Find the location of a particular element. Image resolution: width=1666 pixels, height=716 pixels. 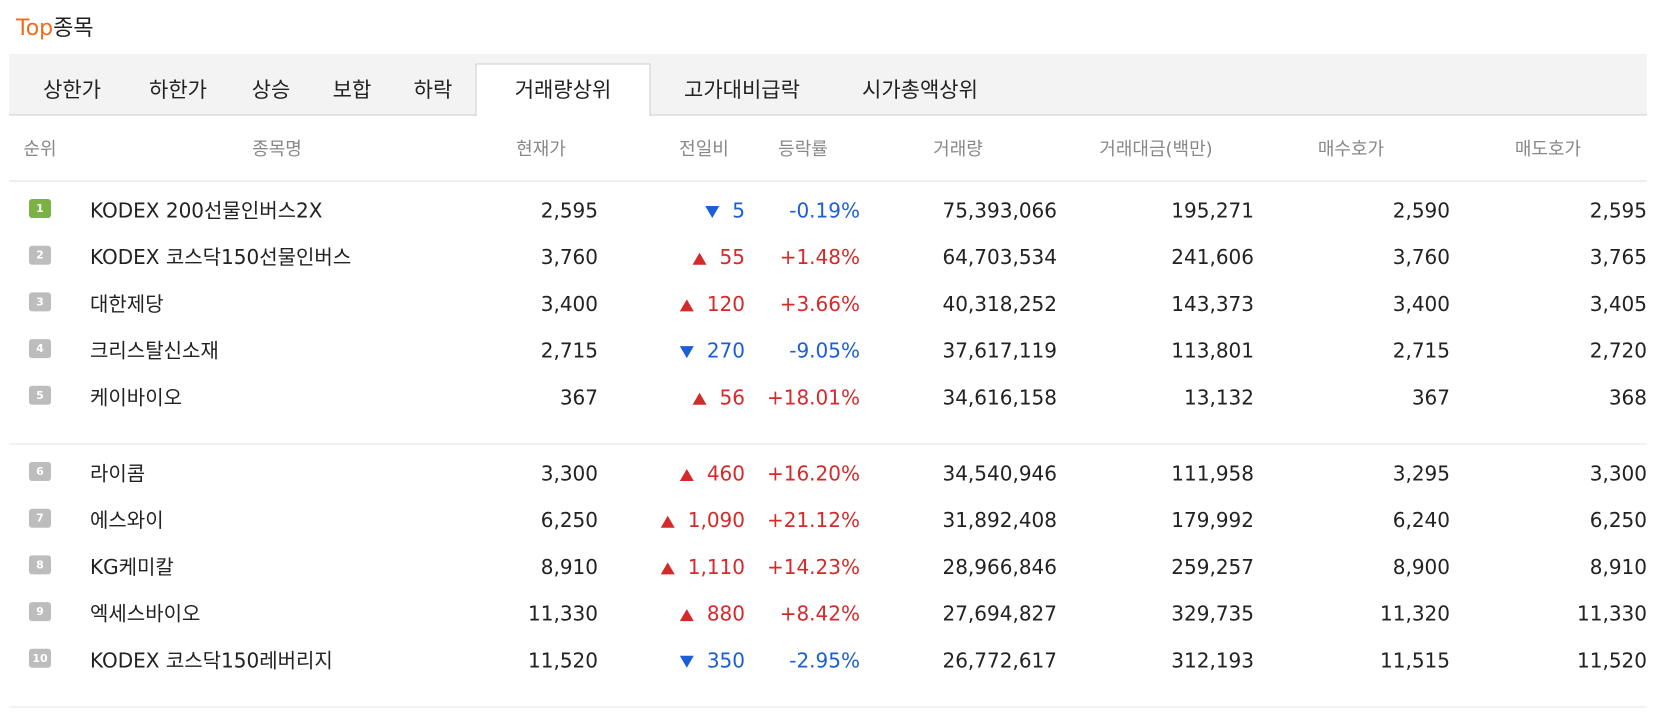

stock-name: KODEX 코스닥150선물인버스 is located at coordinates (220, 257).